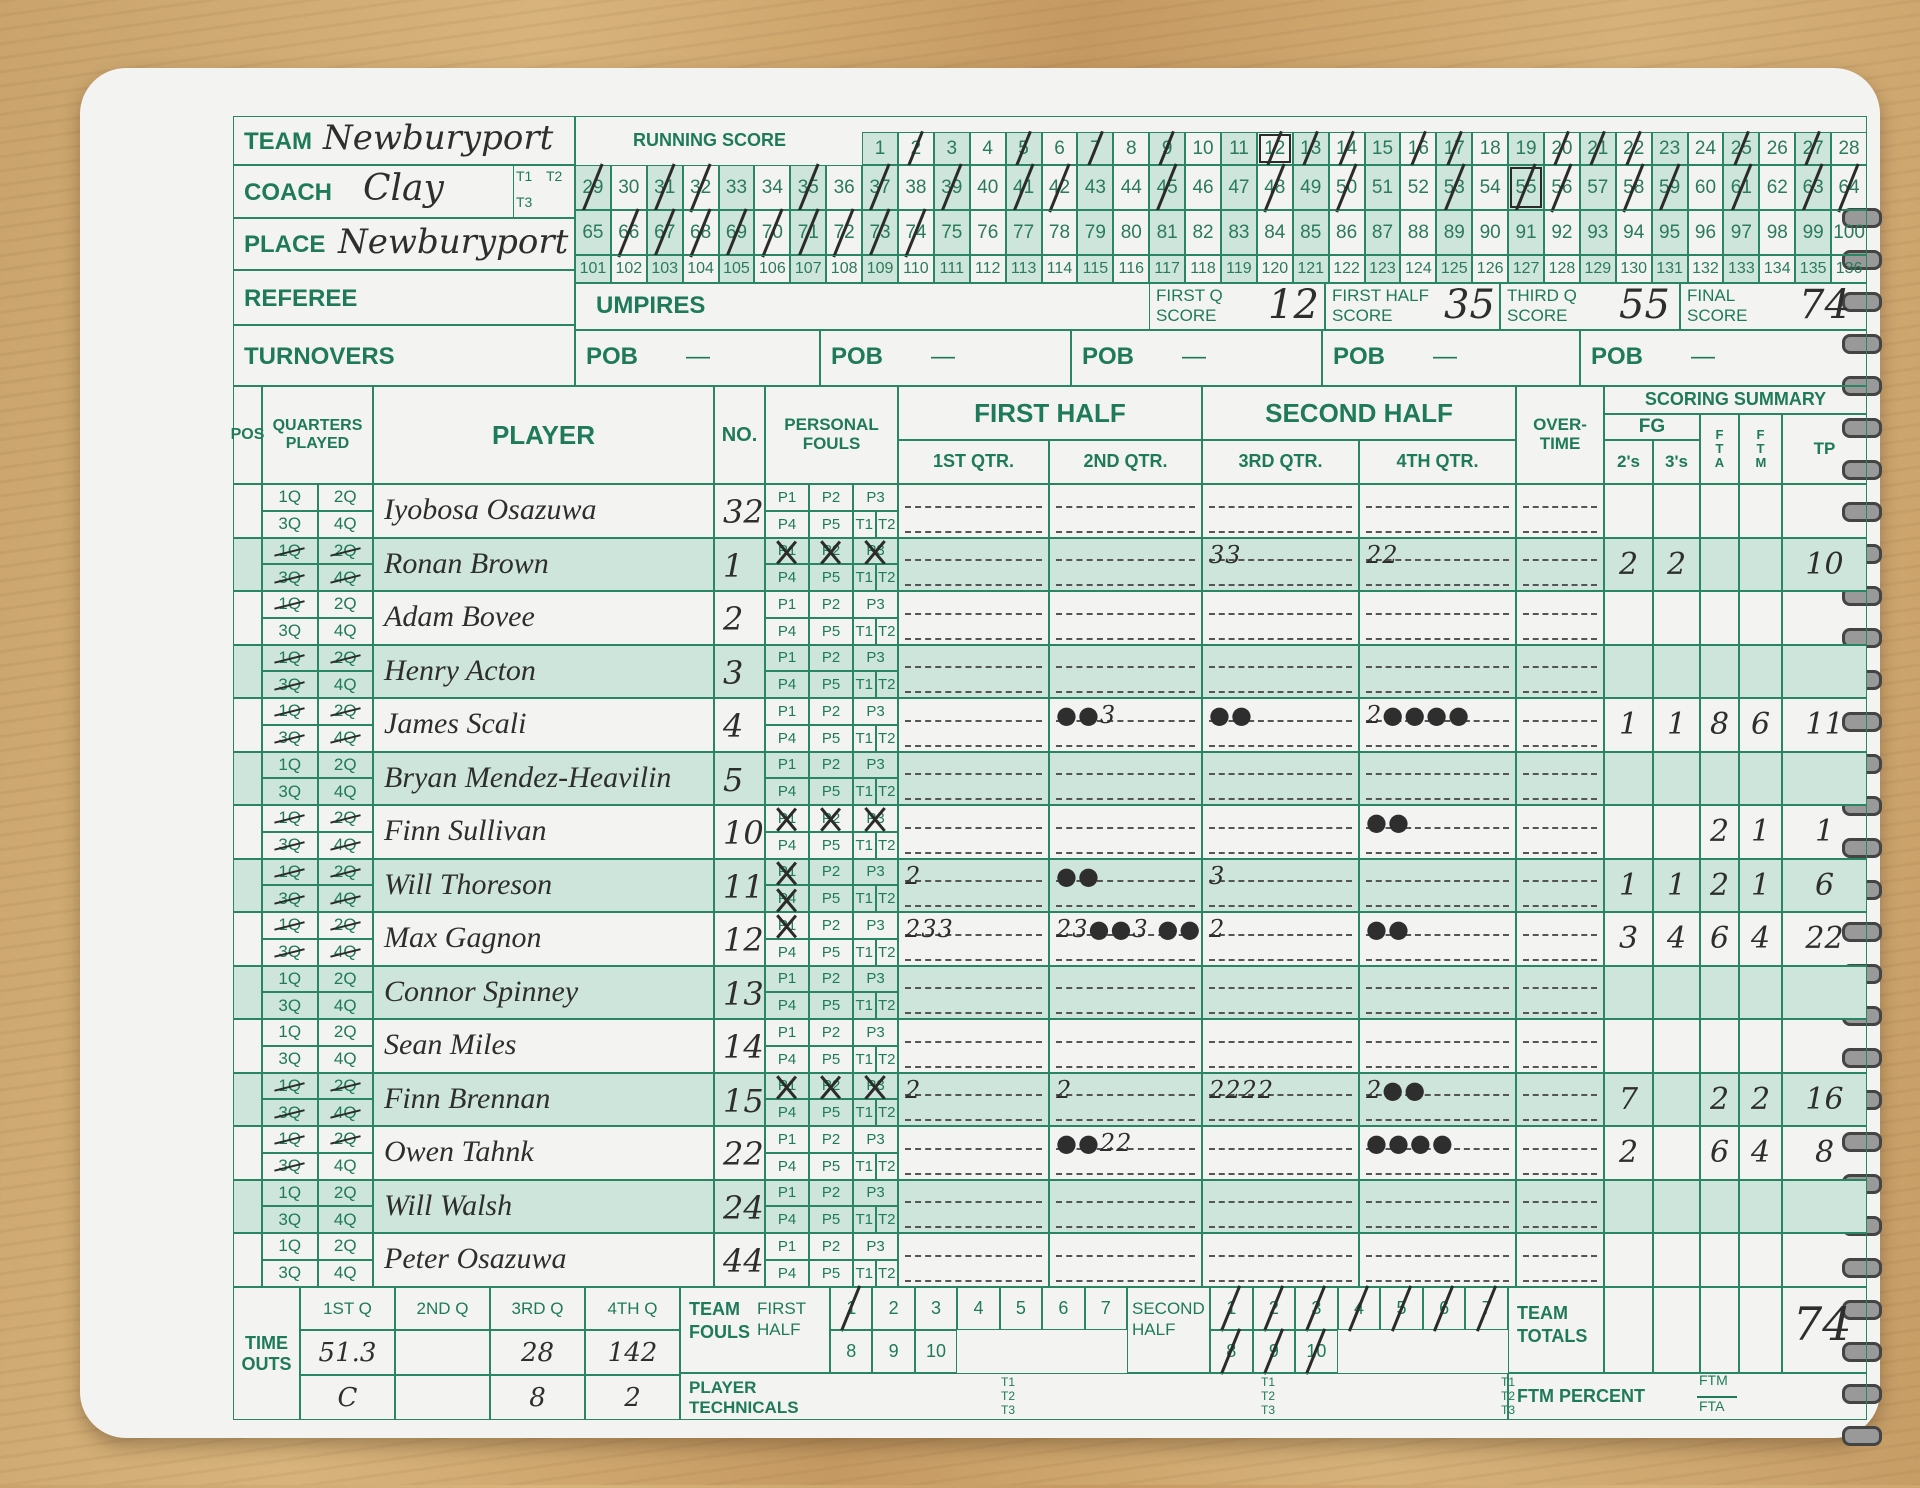 The image size is (1920, 1488). I want to click on running-score-cell: 91, so click(1526, 232).